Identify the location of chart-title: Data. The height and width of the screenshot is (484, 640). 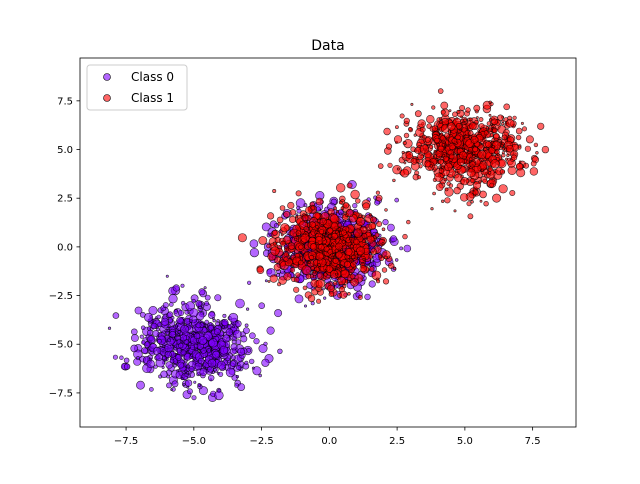
(327, 46).